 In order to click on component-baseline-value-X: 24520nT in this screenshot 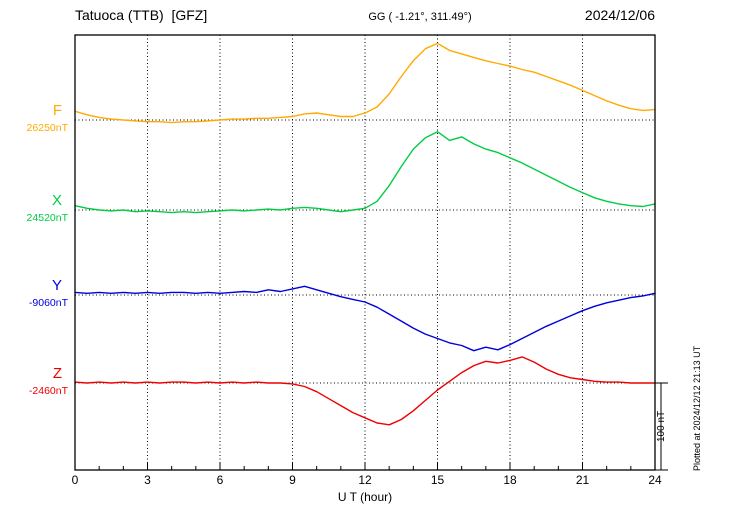, I will do `click(47, 218)`.